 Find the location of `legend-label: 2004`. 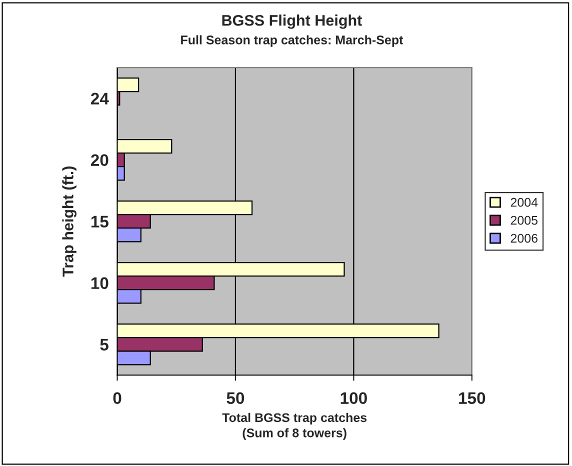

legend-label: 2004 is located at coordinates (524, 202).